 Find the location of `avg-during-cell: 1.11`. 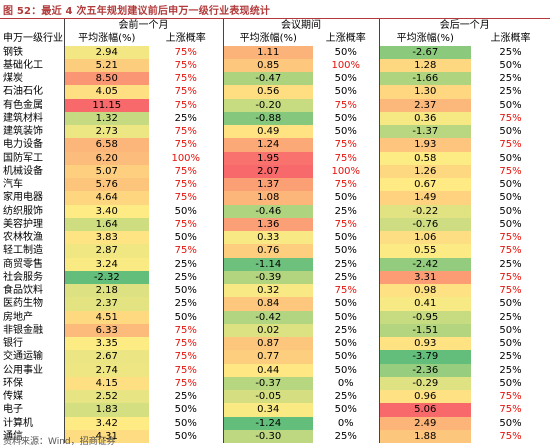

avg-during-cell: 1.11 is located at coordinates (267, 52).